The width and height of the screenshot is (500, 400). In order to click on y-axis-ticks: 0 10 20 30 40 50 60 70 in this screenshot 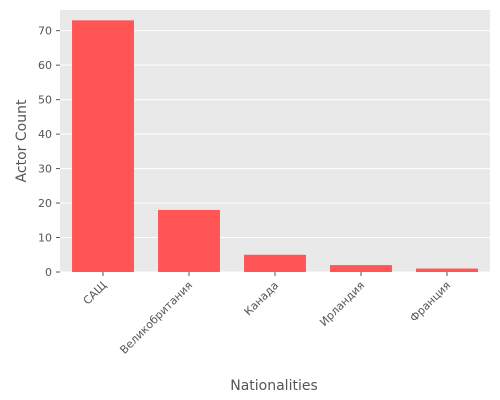, I will do `click(49, 152)`.